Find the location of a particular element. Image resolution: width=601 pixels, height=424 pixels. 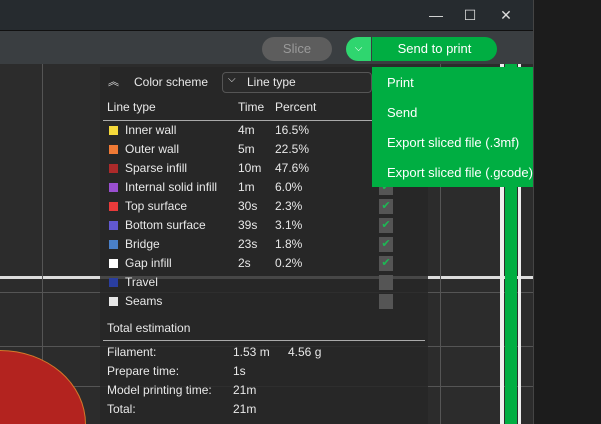

legend-row: Travel is located at coordinates (264, 282).